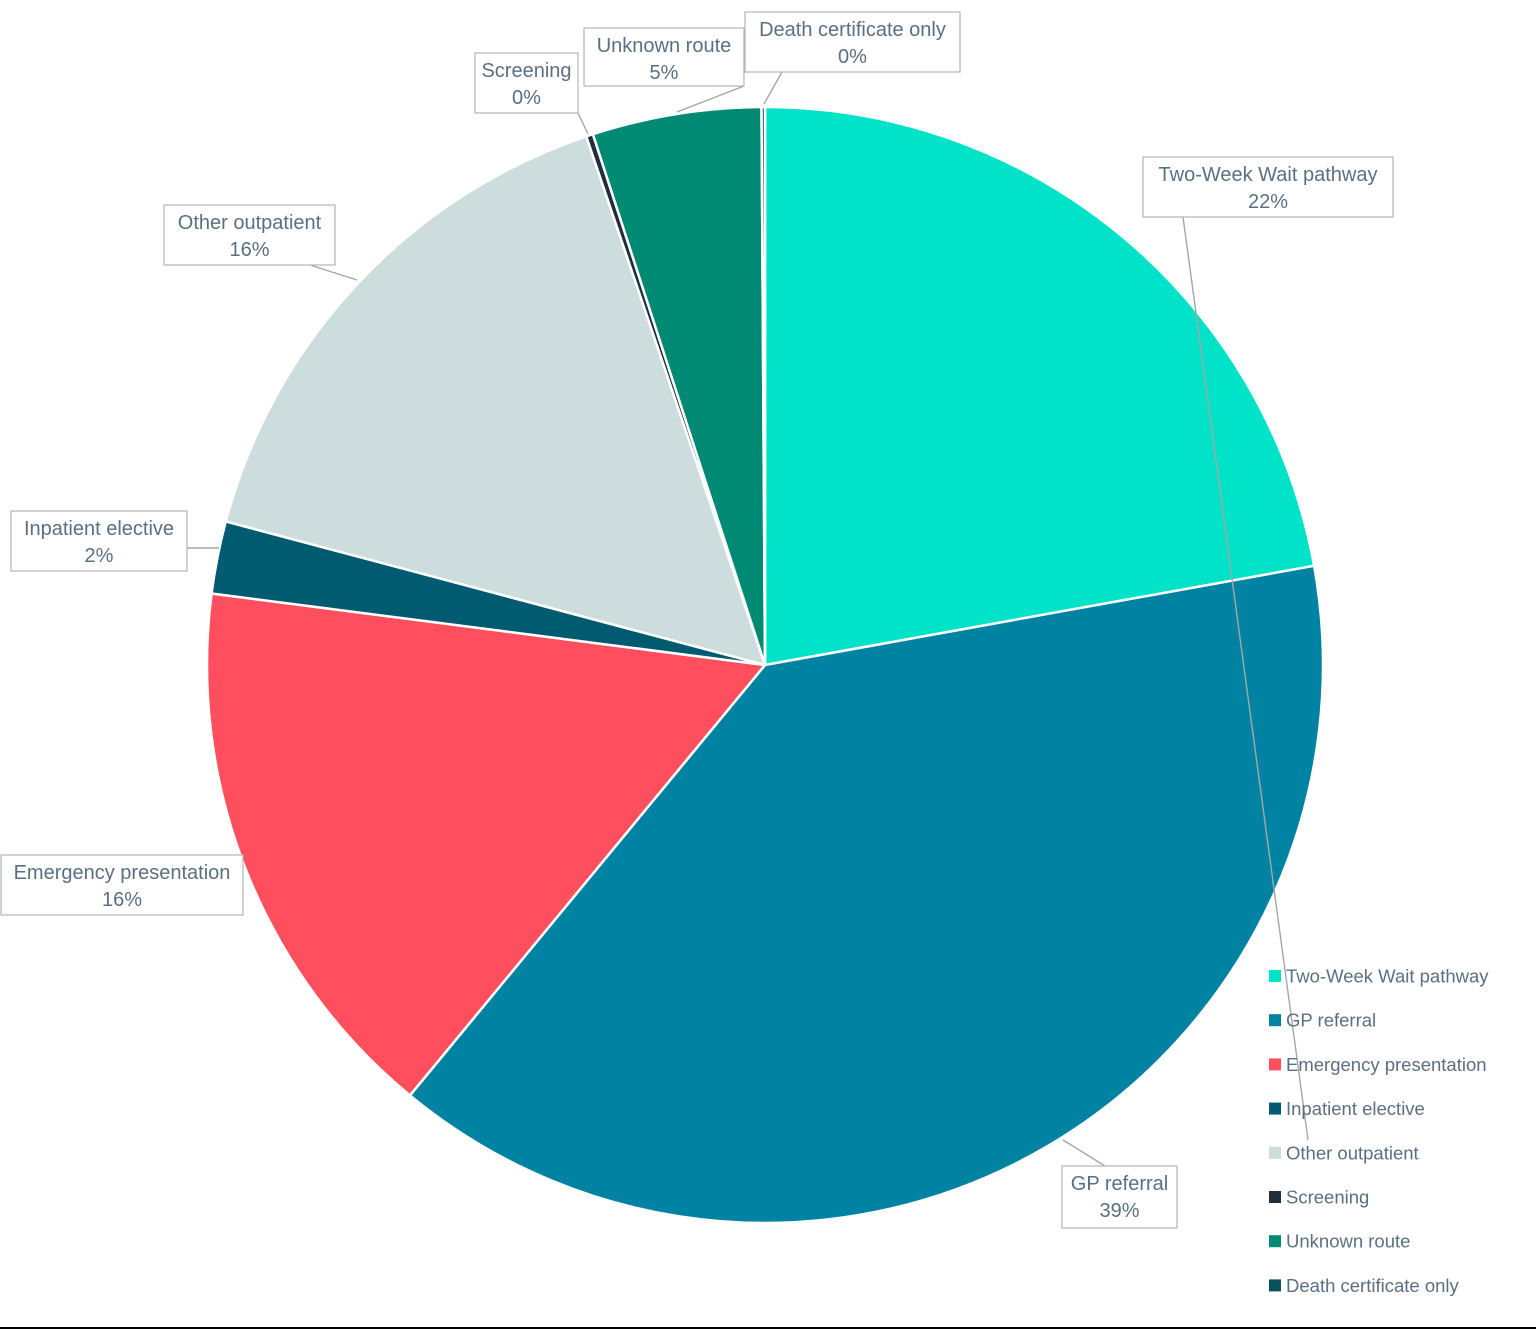 This screenshot has width=1536, height=1330. What do you see at coordinates (710, 99) in the screenshot?
I see `leader-line-unknown-route` at bounding box center [710, 99].